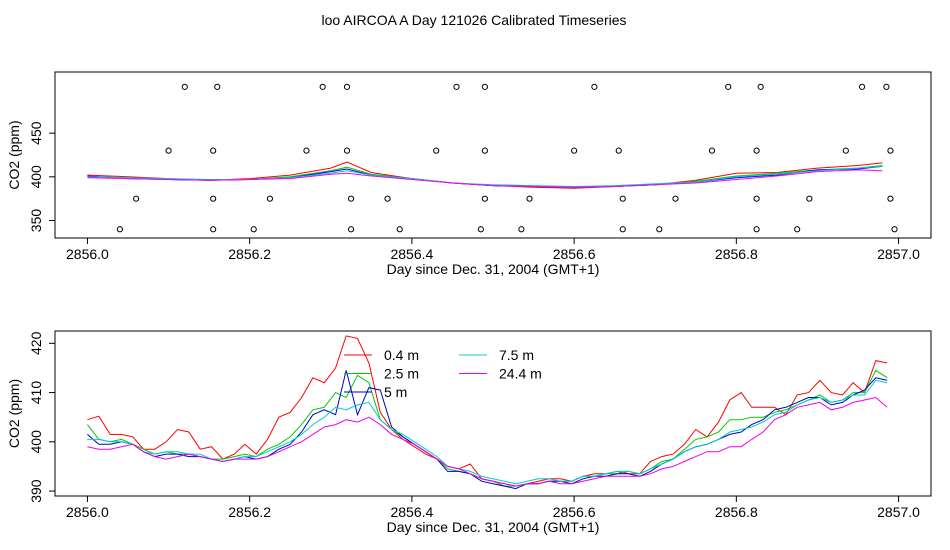 Image resolution: width=950 pixels, height=550 pixels. I want to click on y-tick-label: 450, so click(36, 133).